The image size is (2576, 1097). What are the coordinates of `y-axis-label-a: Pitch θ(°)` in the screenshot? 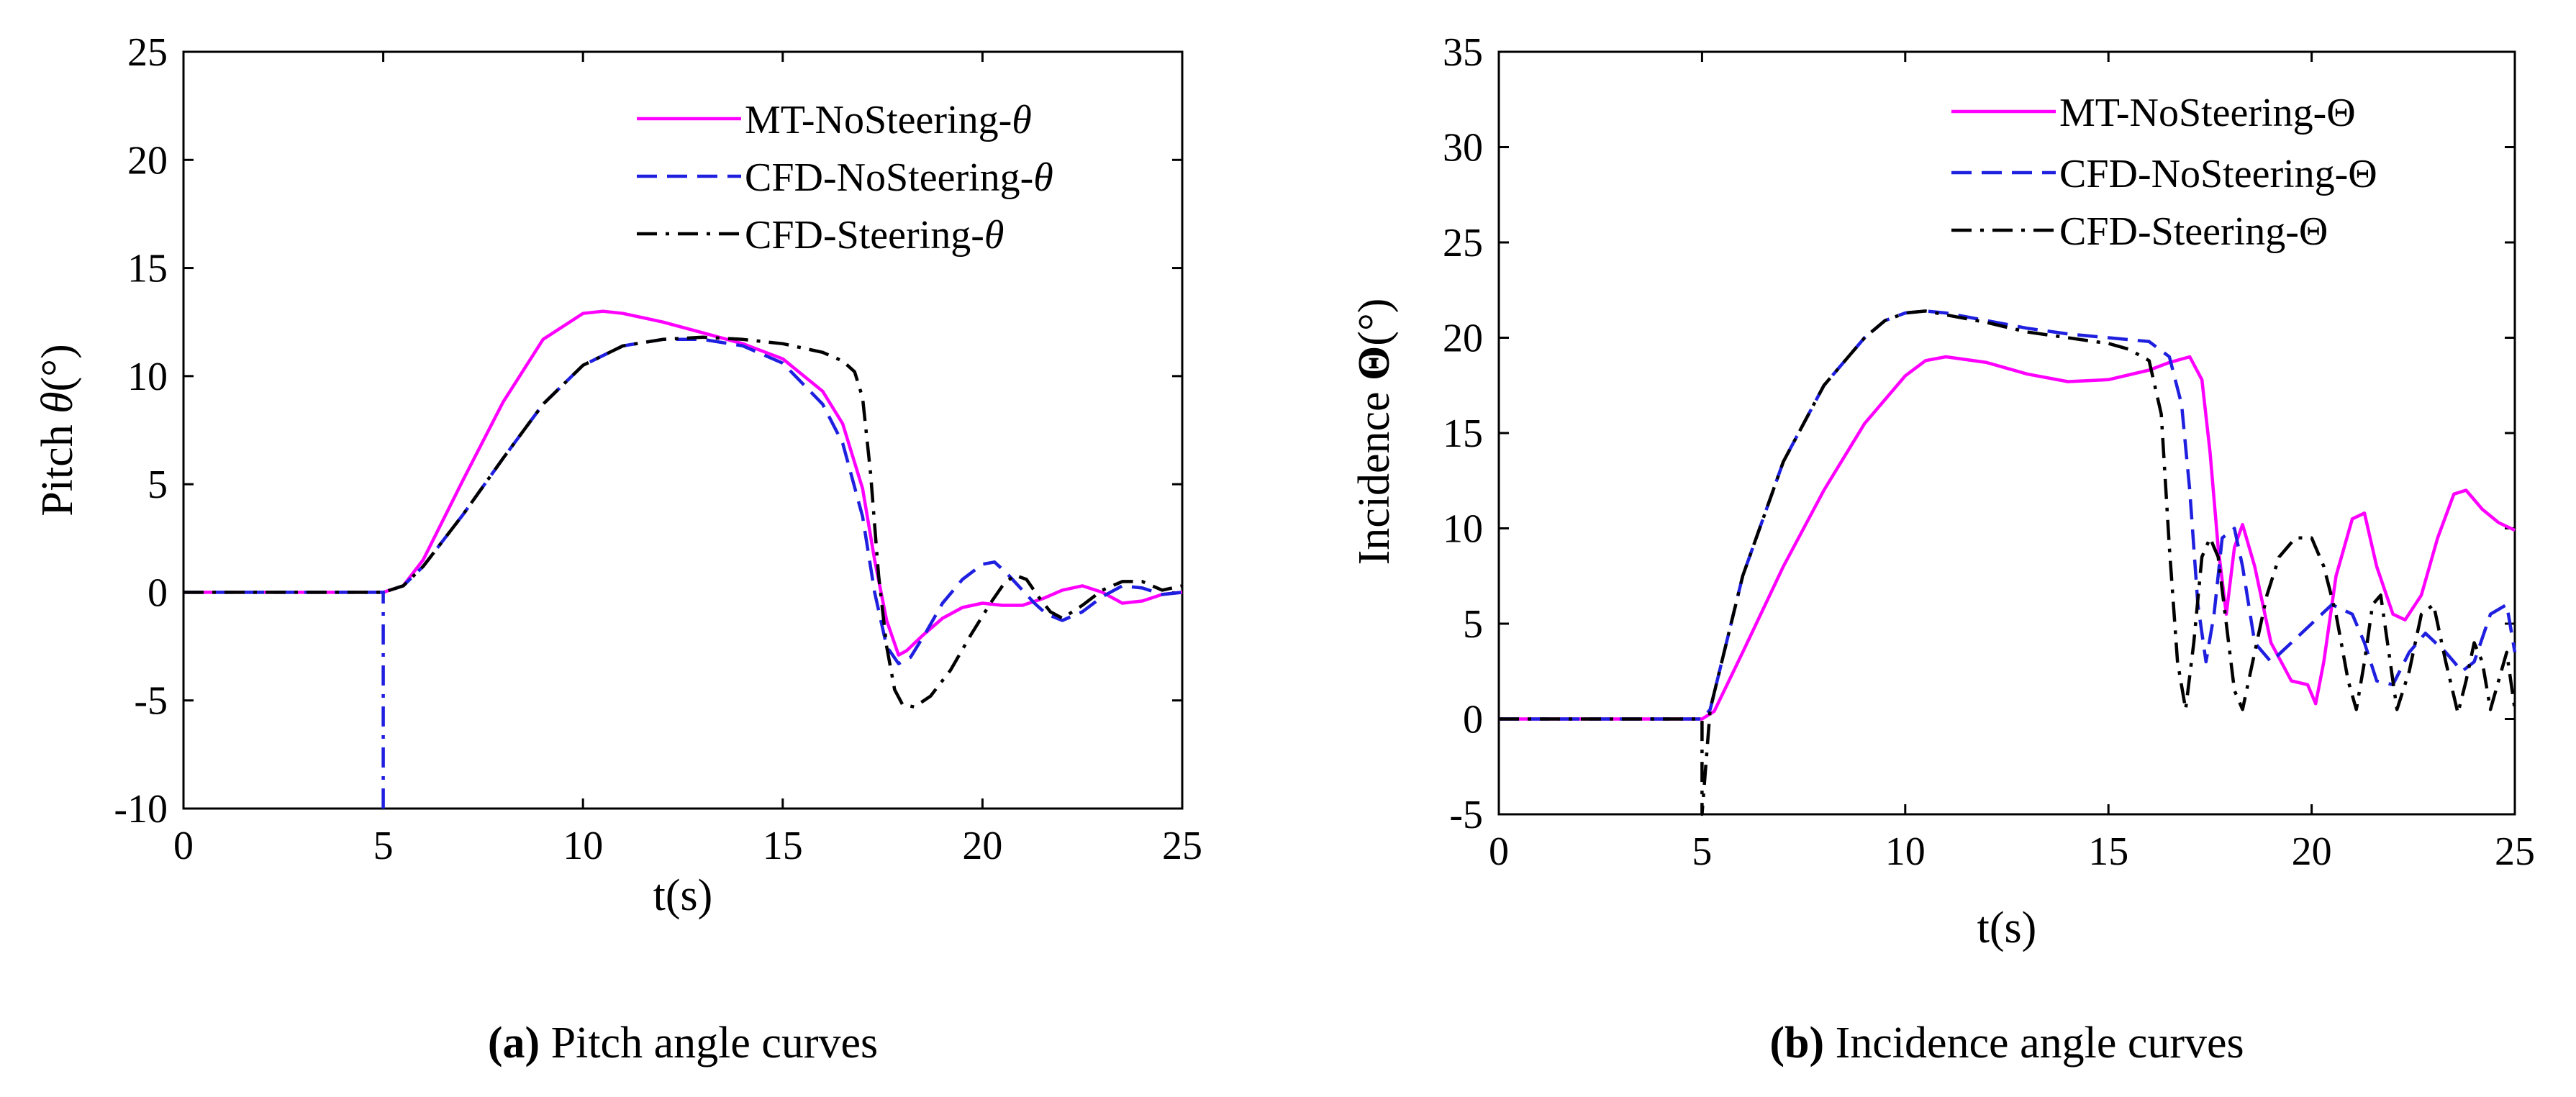 It's located at (58, 430).